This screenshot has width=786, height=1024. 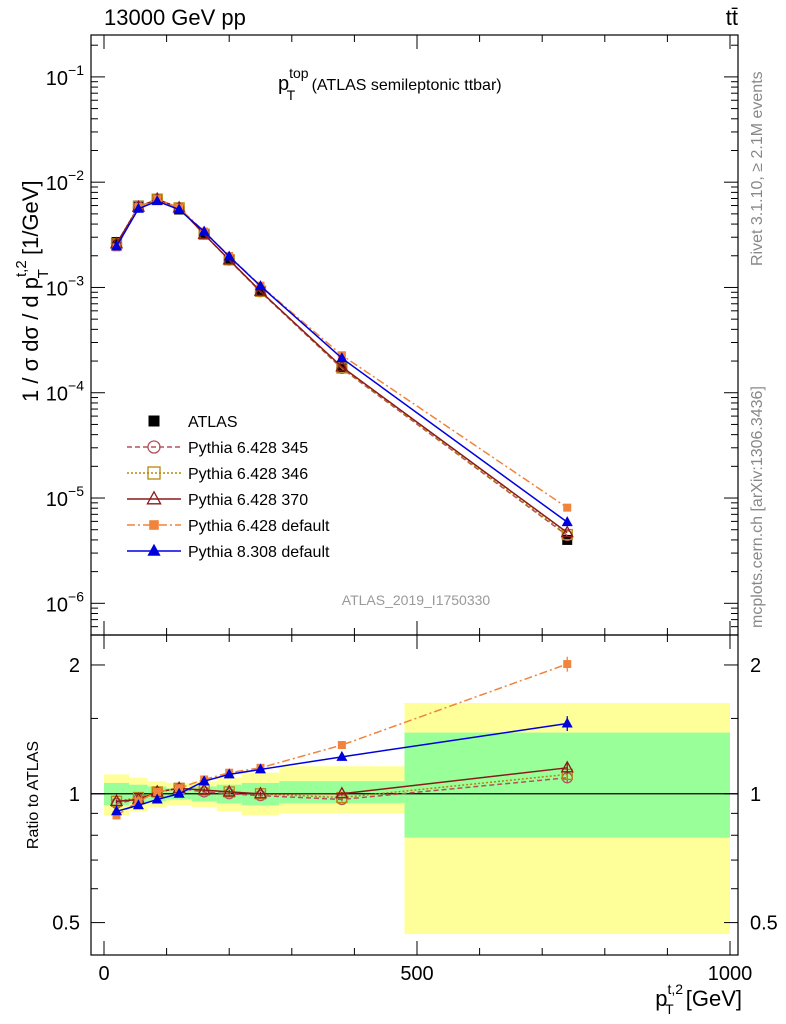 I want to click on title-main: p, so click(x=283, y=84).